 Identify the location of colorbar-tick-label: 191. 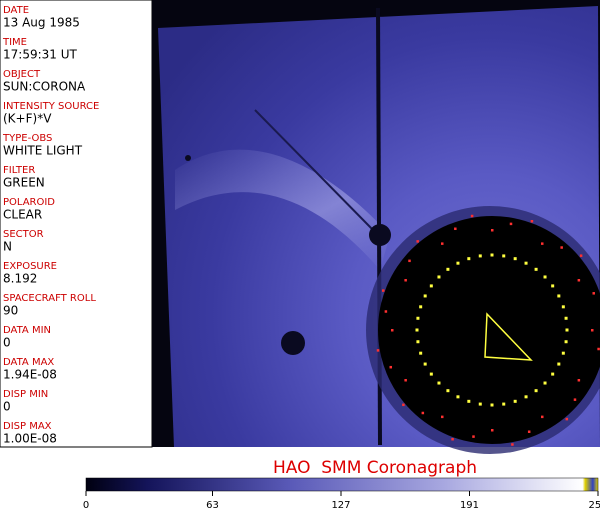
(469, 505).